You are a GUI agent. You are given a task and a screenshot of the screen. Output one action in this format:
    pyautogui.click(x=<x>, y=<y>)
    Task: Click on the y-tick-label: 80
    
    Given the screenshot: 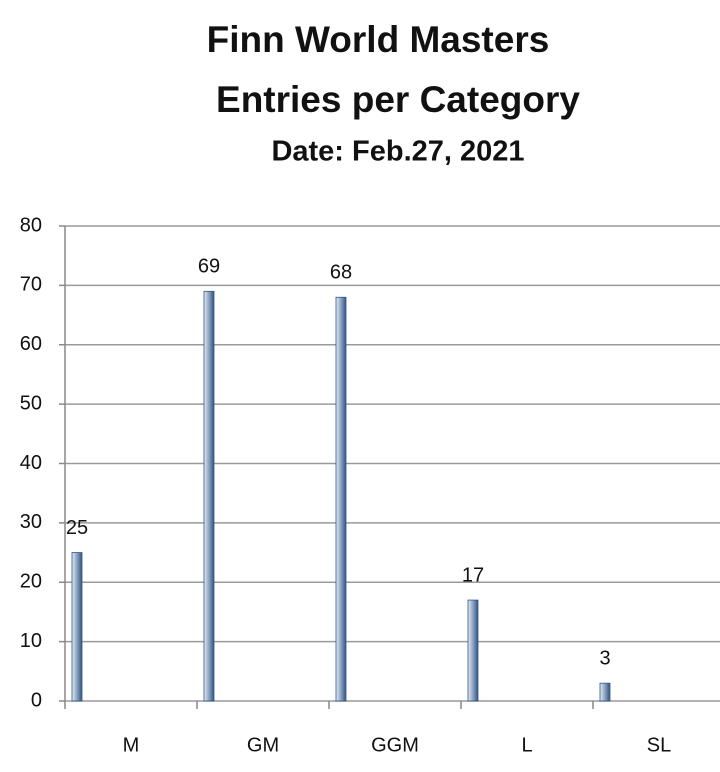 What is the action you would take?
    pyautogui.click(x=31, y=225)
    